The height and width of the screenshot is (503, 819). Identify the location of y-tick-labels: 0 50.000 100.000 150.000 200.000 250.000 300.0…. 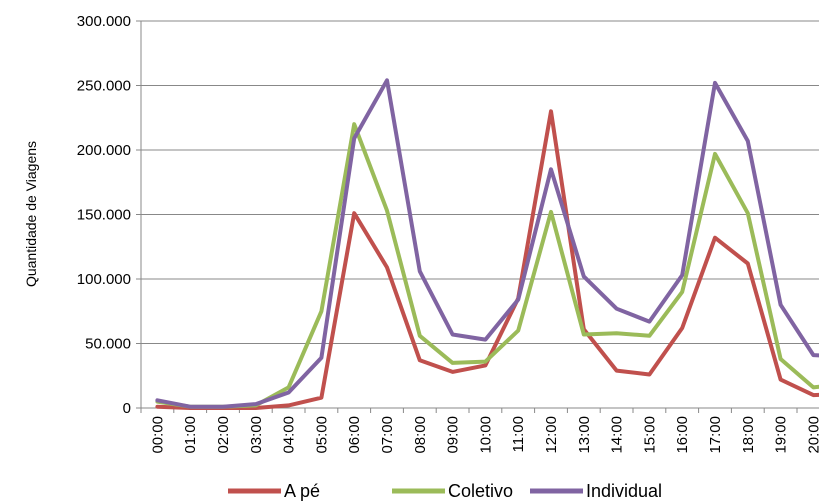
(104, 215).